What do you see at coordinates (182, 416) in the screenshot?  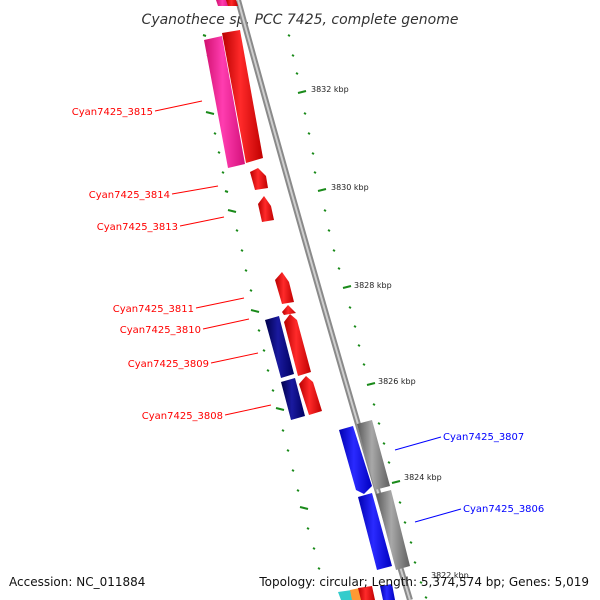 I see `gene-label: Cyan7425_3808` at bounding box center [182, 416].